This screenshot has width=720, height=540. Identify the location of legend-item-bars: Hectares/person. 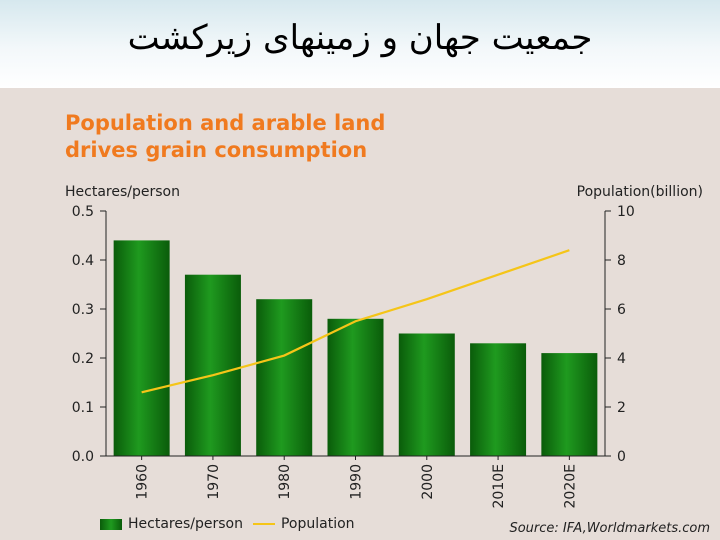
(171, 524).